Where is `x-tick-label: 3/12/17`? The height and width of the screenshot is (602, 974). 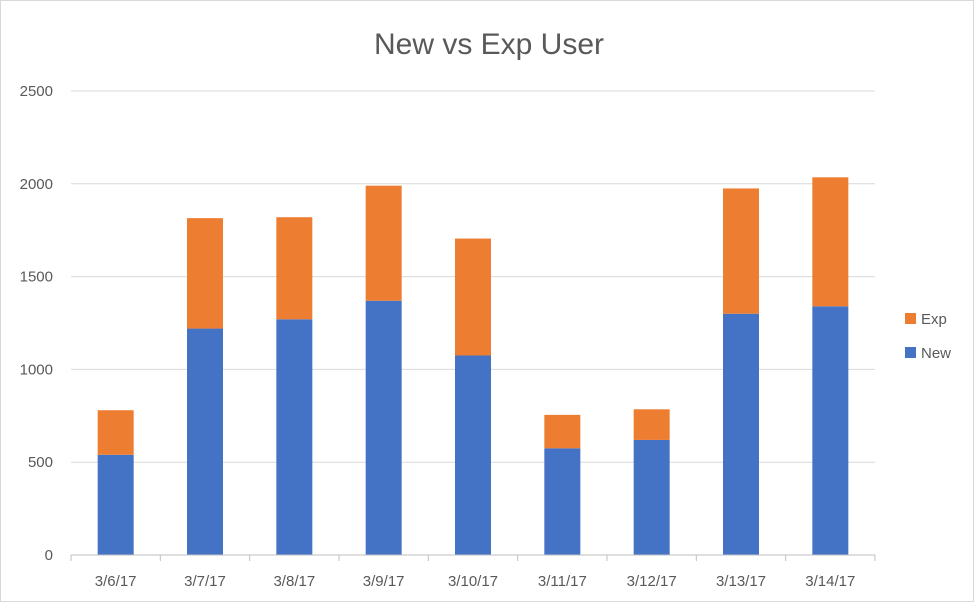
x-tick-label: 3/12/17 is located at coordinates (652, 581).